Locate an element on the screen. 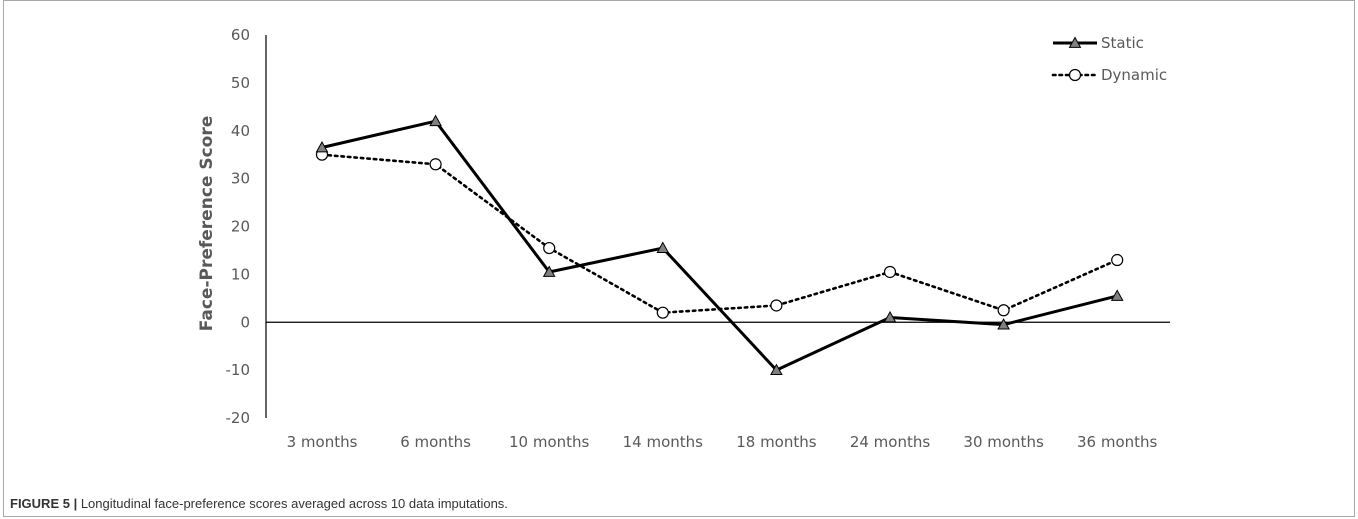  figure-label: FIGURE 5 | is located at coordinates (44, 503).